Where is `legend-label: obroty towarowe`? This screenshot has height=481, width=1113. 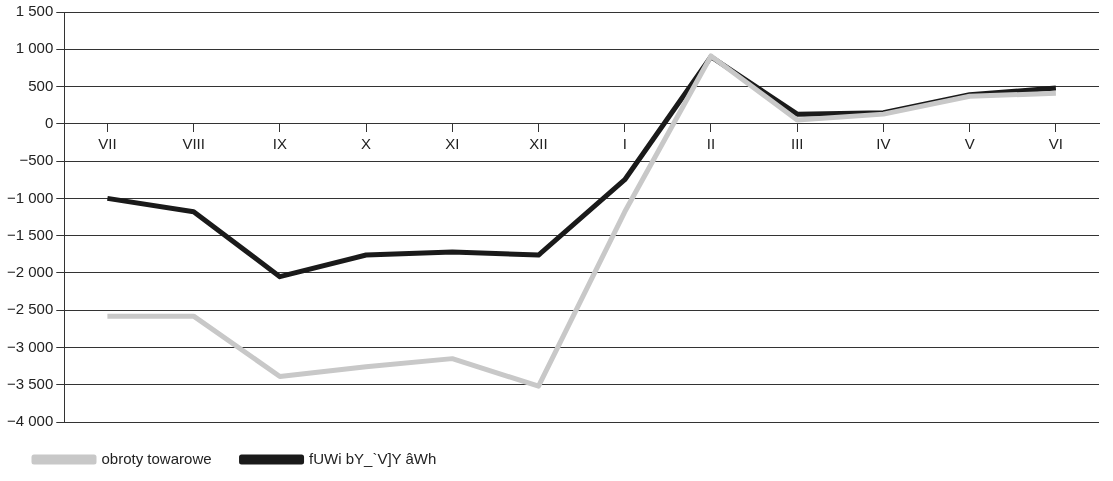 legend-label: obroty towarowe is located at coordinates (156, 458).